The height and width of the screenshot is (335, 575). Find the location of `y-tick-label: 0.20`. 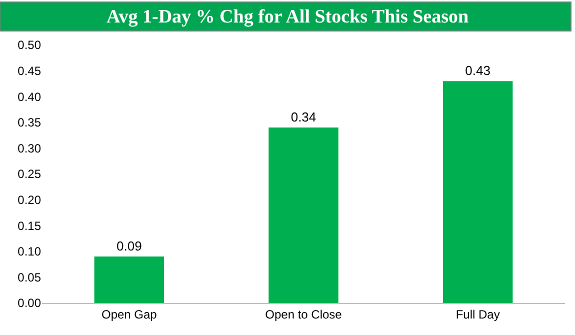

y-tick-label: 0.20 is located at coordinates (30, 200).